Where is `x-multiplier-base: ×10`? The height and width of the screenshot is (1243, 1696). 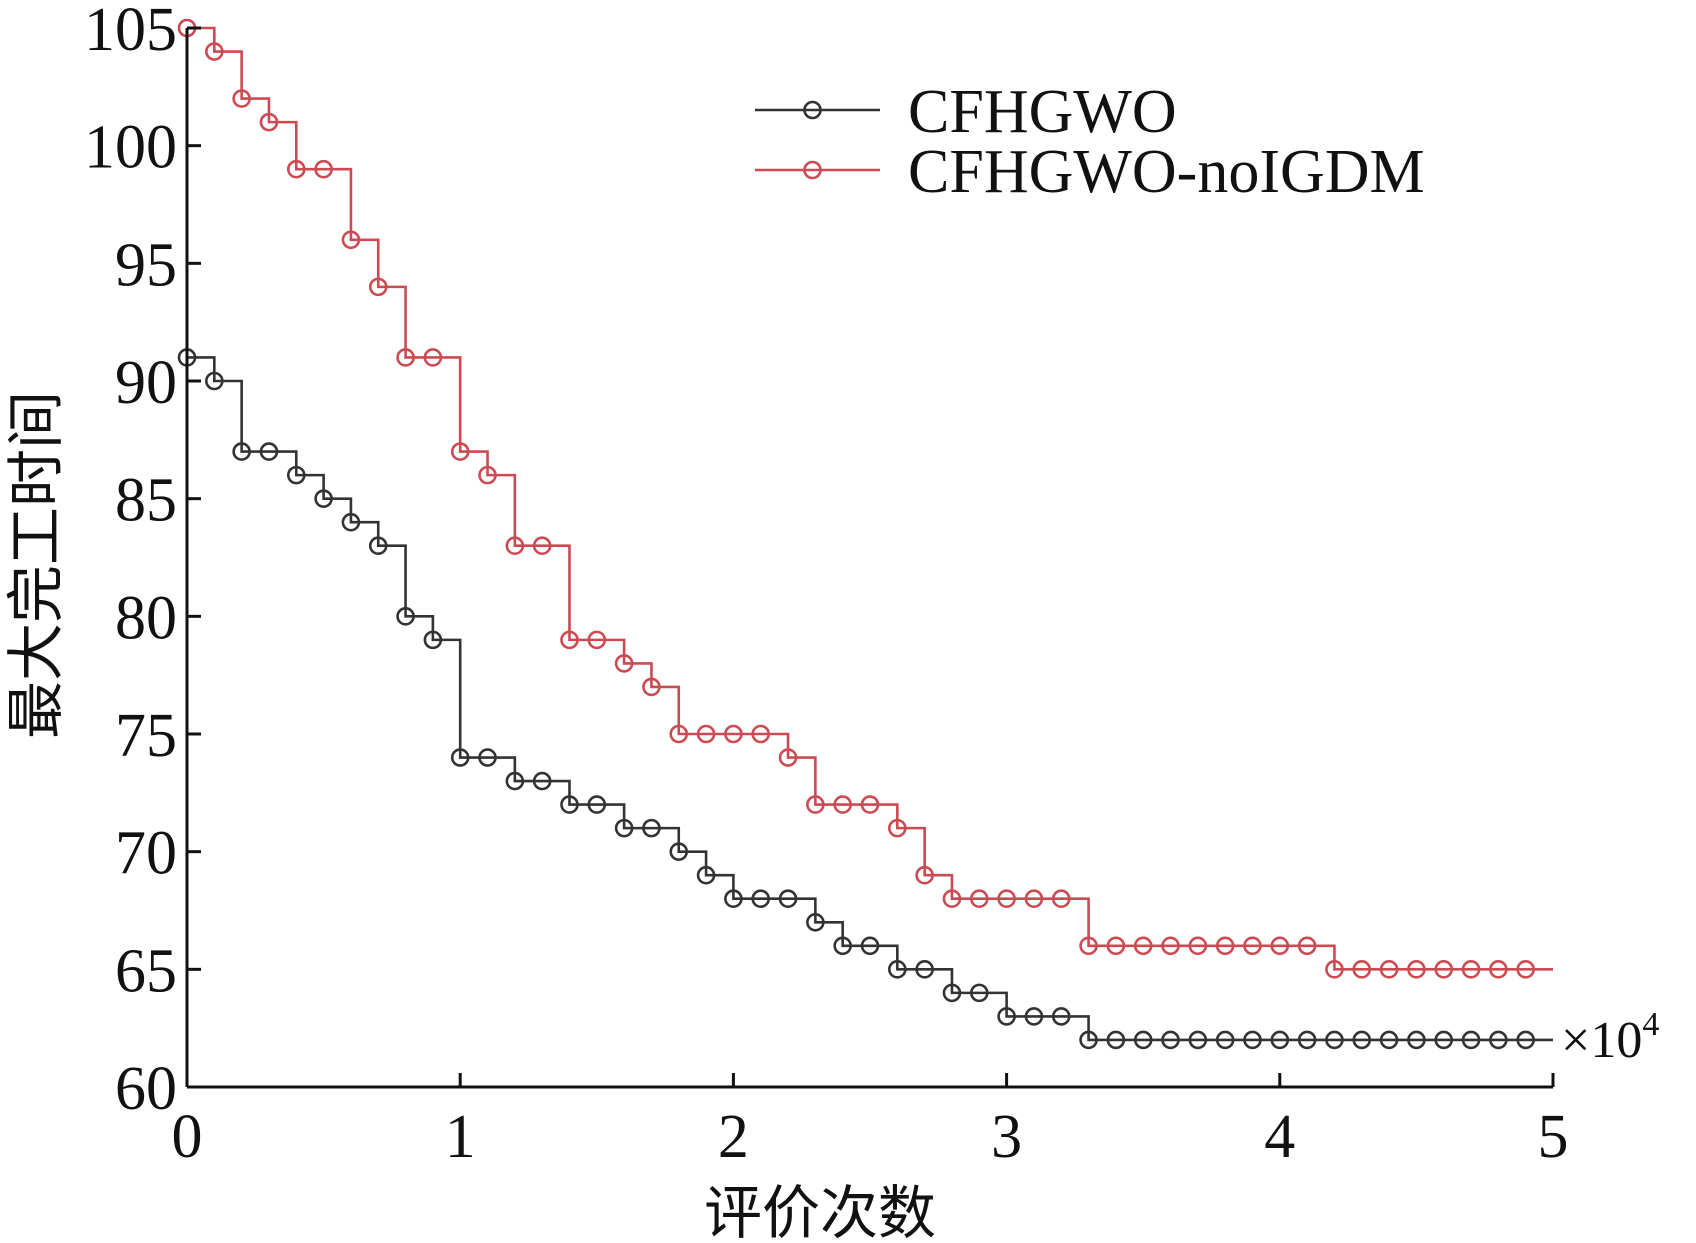 x-multiplier-base: ×10 is located at coordinates (1601, 1040).